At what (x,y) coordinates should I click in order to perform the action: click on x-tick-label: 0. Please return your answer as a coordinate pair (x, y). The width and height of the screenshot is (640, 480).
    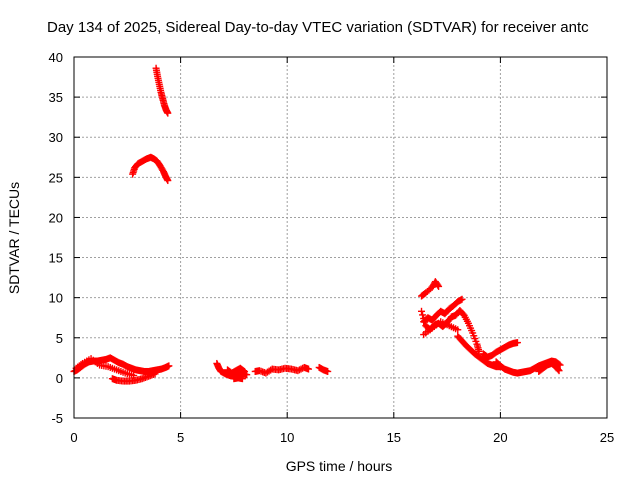
    Looking at the image, I should click on (73, 437).